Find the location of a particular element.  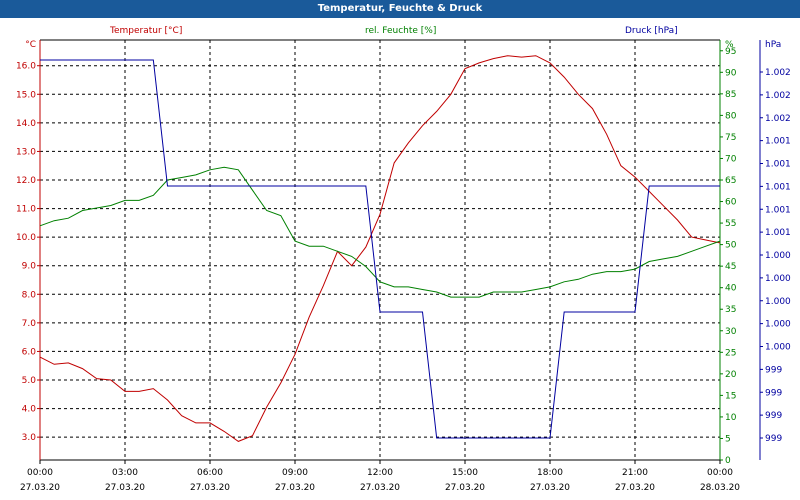

humidity-tick-label: 5 is located at coordinates (728, 439).